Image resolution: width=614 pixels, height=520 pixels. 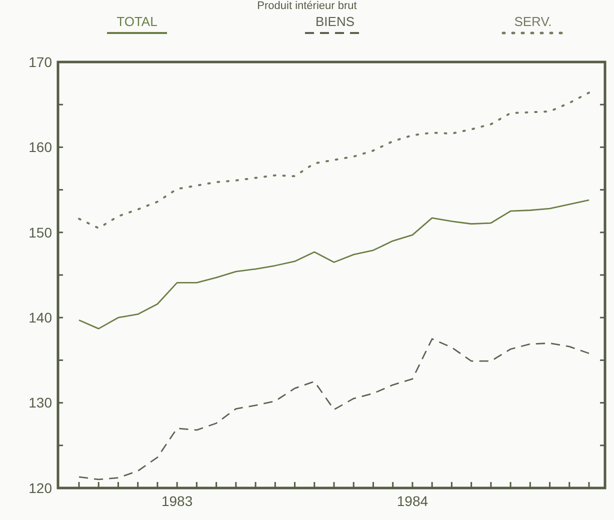 What do you see at coordinates (40, 402) in the screenshot?
I see `y-tick-label: 130` at bounding box center [40, 402].